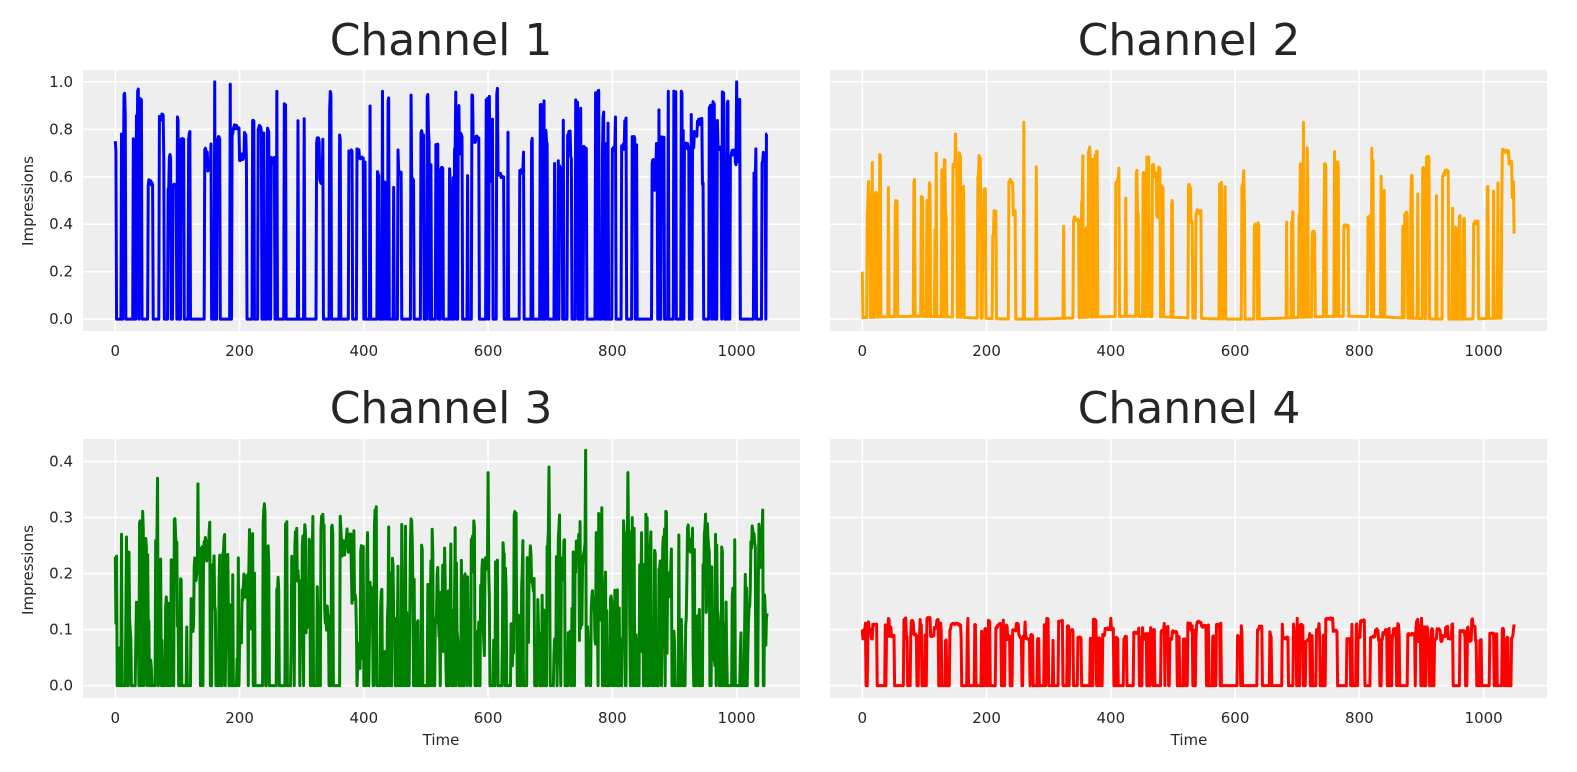  Describe the element at coordinates (1189, 40) in the screenshot. I see `subplot-title: Channel 2` at that location.